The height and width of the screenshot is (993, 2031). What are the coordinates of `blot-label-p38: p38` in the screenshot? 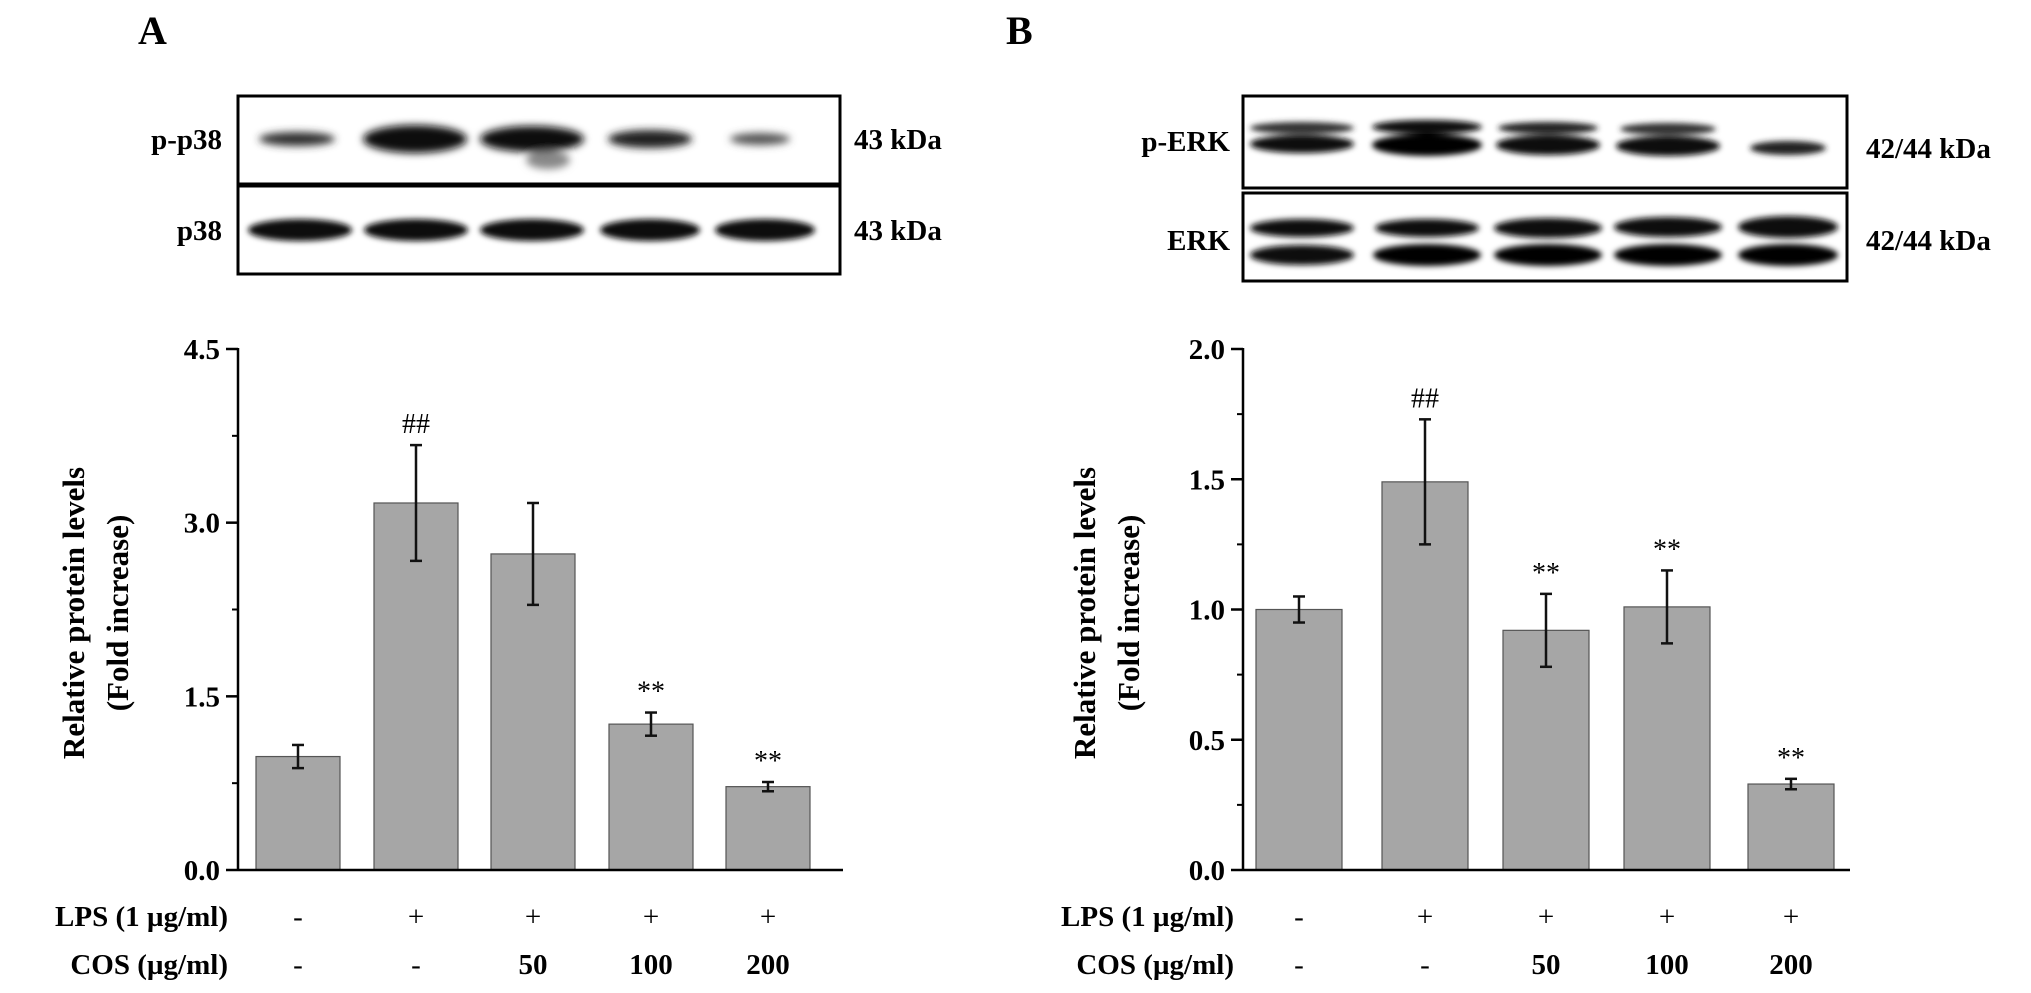 It's located at (199, 231).